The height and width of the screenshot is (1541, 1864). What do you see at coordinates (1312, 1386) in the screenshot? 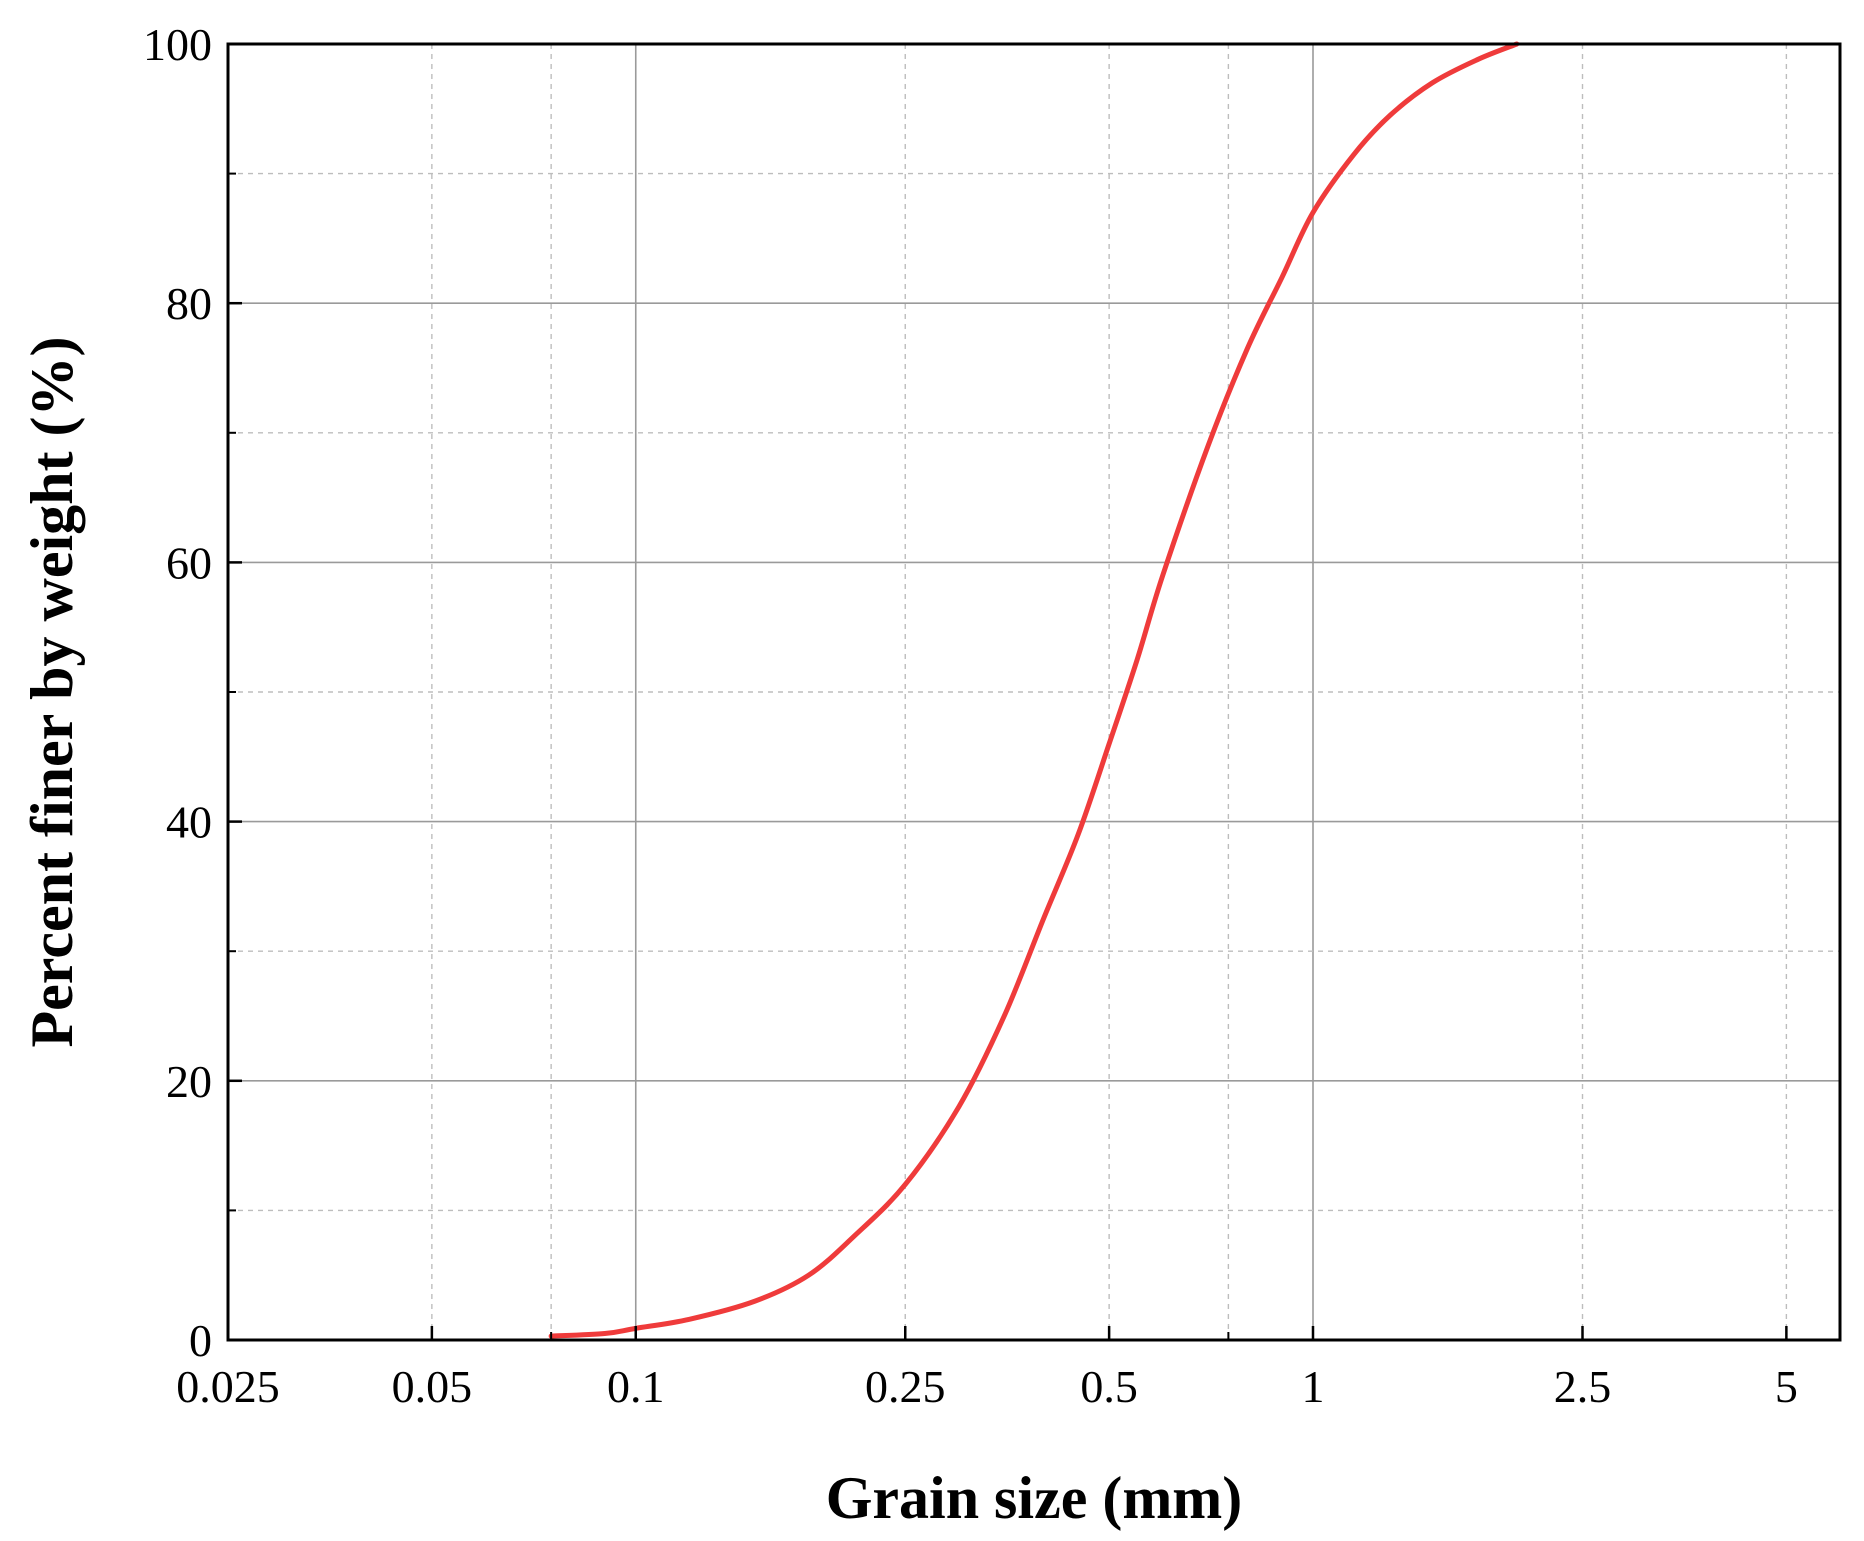
I see `x-tick-label: 1` at bounding box center [1312, 1386].